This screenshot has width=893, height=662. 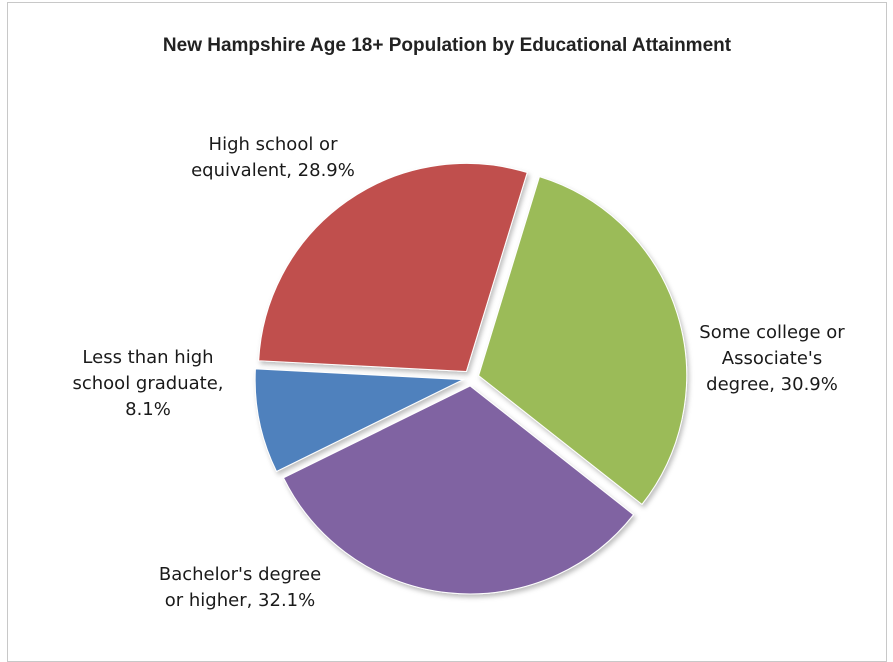 I want to click on slice-label: Bachelor's degree or higher, 32.1%, so click(x=240, y=587).